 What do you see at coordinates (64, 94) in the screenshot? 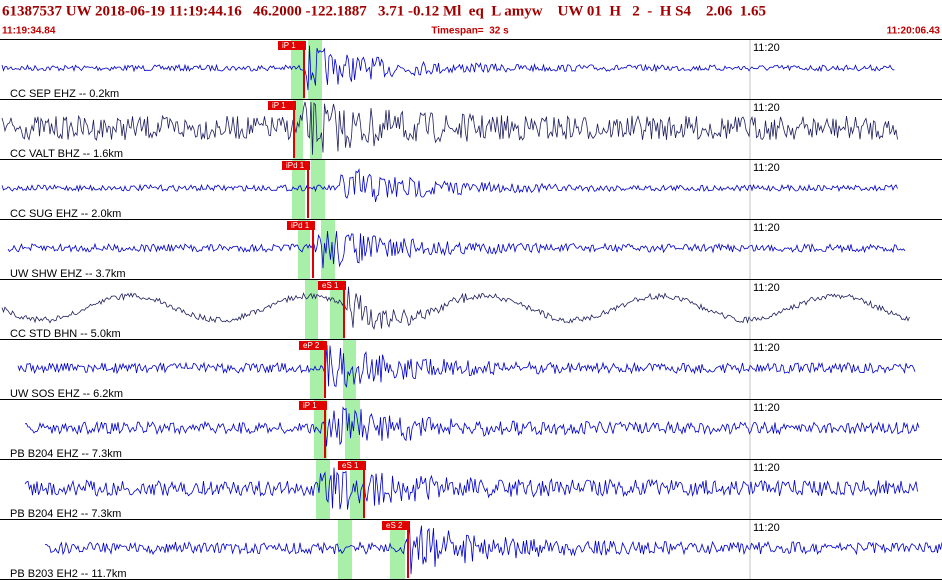
I see `station-label: CC SEP EHZ -- 0.2km` at bounding box center [64, 94].